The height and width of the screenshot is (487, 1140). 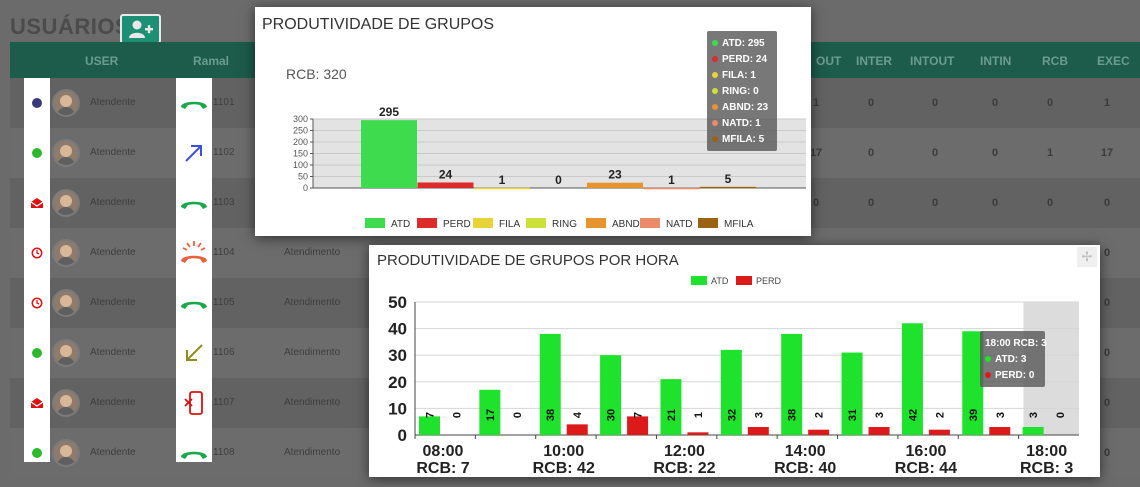 I want to click on tooltip-line: RING: 0, so click(x=742, y=91).